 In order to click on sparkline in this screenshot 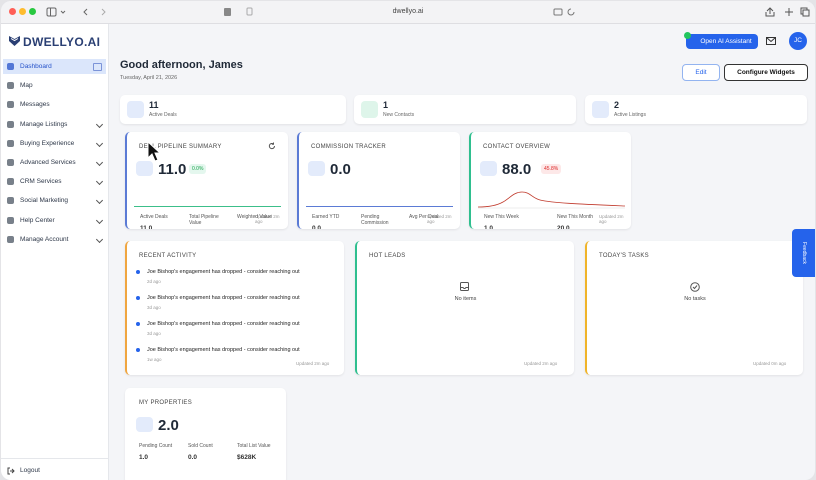, I will do `click(207, 206)`.